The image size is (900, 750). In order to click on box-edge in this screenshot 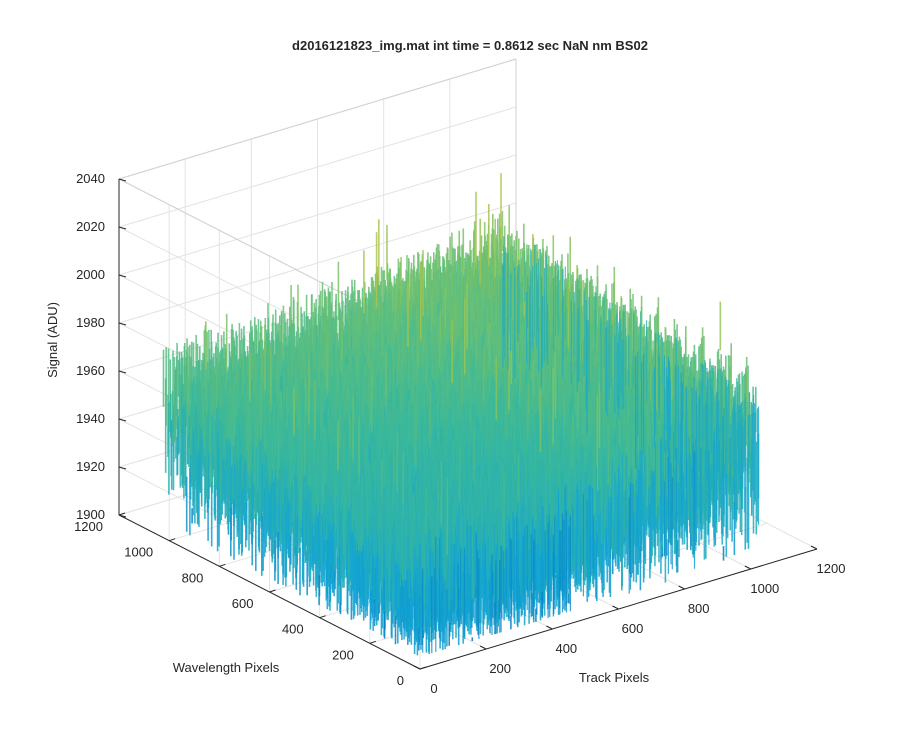, I will do `click(317, 119)`.